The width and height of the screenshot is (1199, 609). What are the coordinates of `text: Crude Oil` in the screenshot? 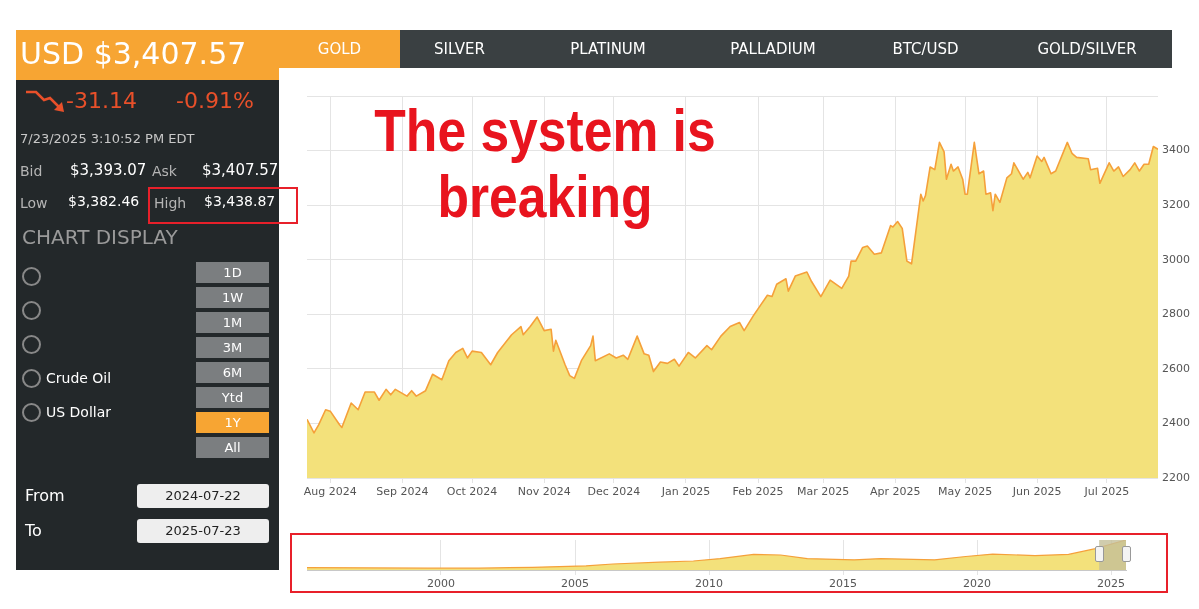 It's located at (79, 378).